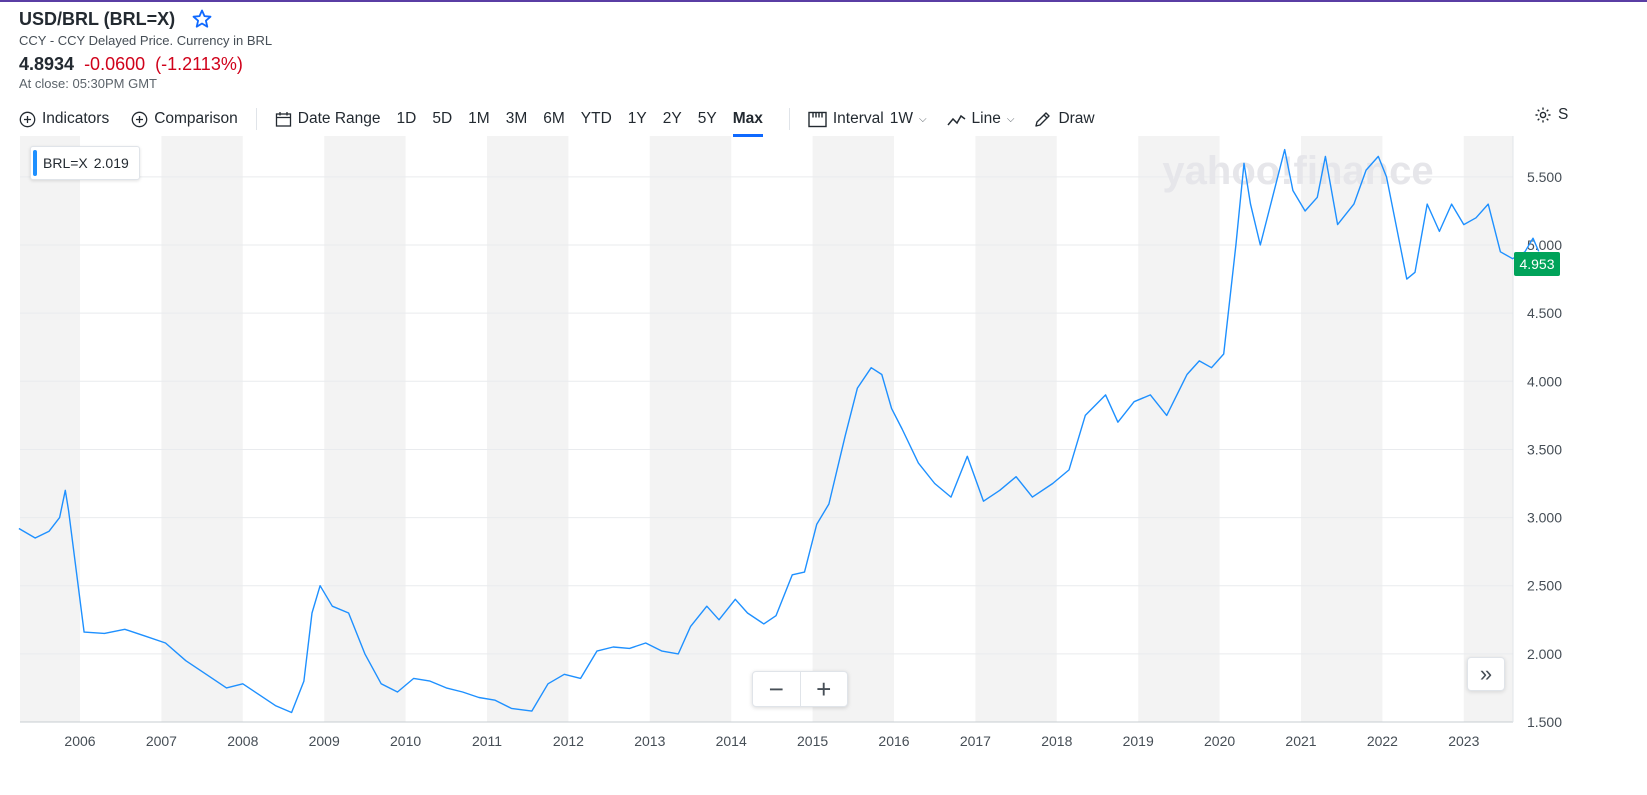 Image resolution: width=1647 pixels, height=795 pixels. What do you see at coordinates (111, 163) in the screenshot?
I see `legend-value: 2.019` at bounding box center [111, 163].